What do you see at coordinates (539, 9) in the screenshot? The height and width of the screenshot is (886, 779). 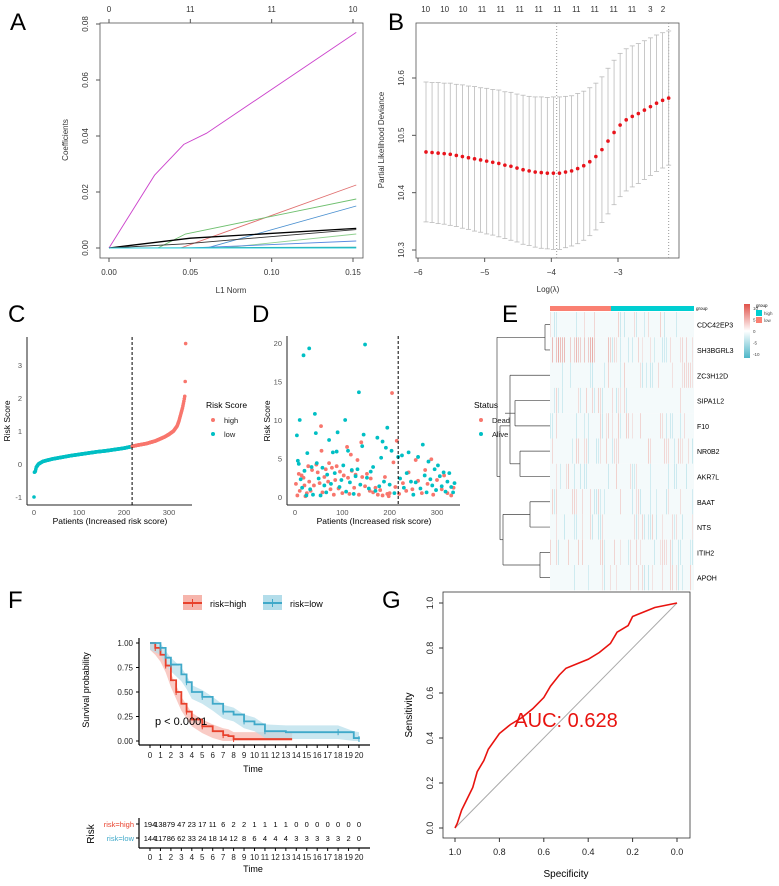 I see `top-tick-label-b: 11` at bounding box center [539, 9].